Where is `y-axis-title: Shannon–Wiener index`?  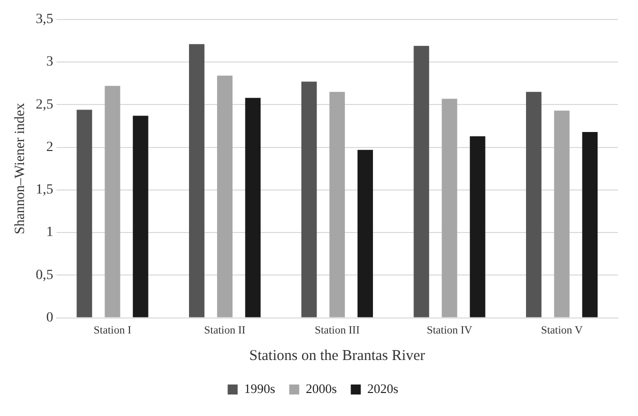
y-axis-title: Shannon–Wiener index is located at coordinates (20, 168).